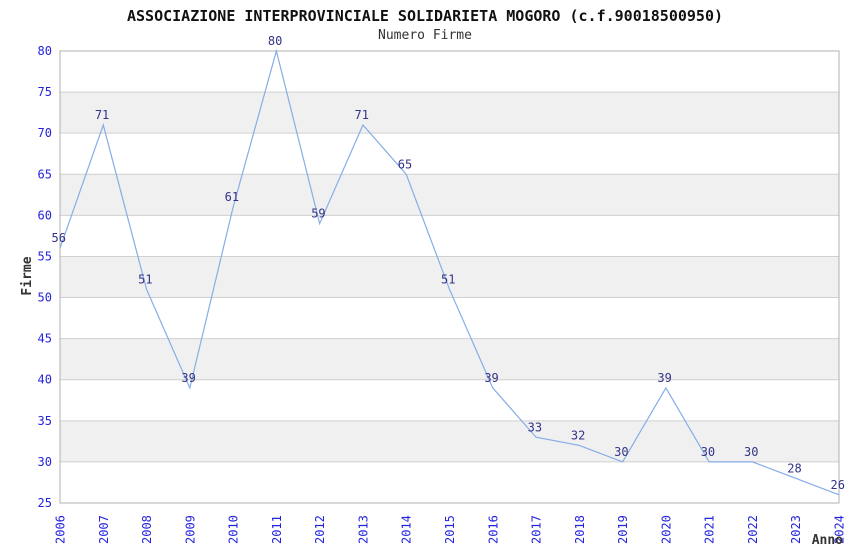 The image size is (850, 550). Describe the element at coordinates (59, 238) in the screenshot. I see `point-label: 56` at that location.